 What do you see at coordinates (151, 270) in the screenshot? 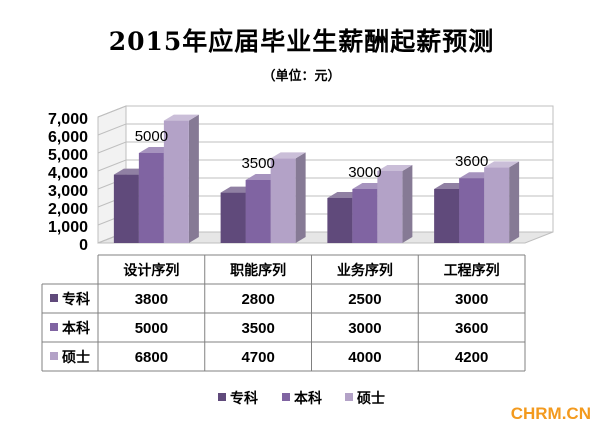
I see `category-label: 设计序列` at bounding box center [151, 270].